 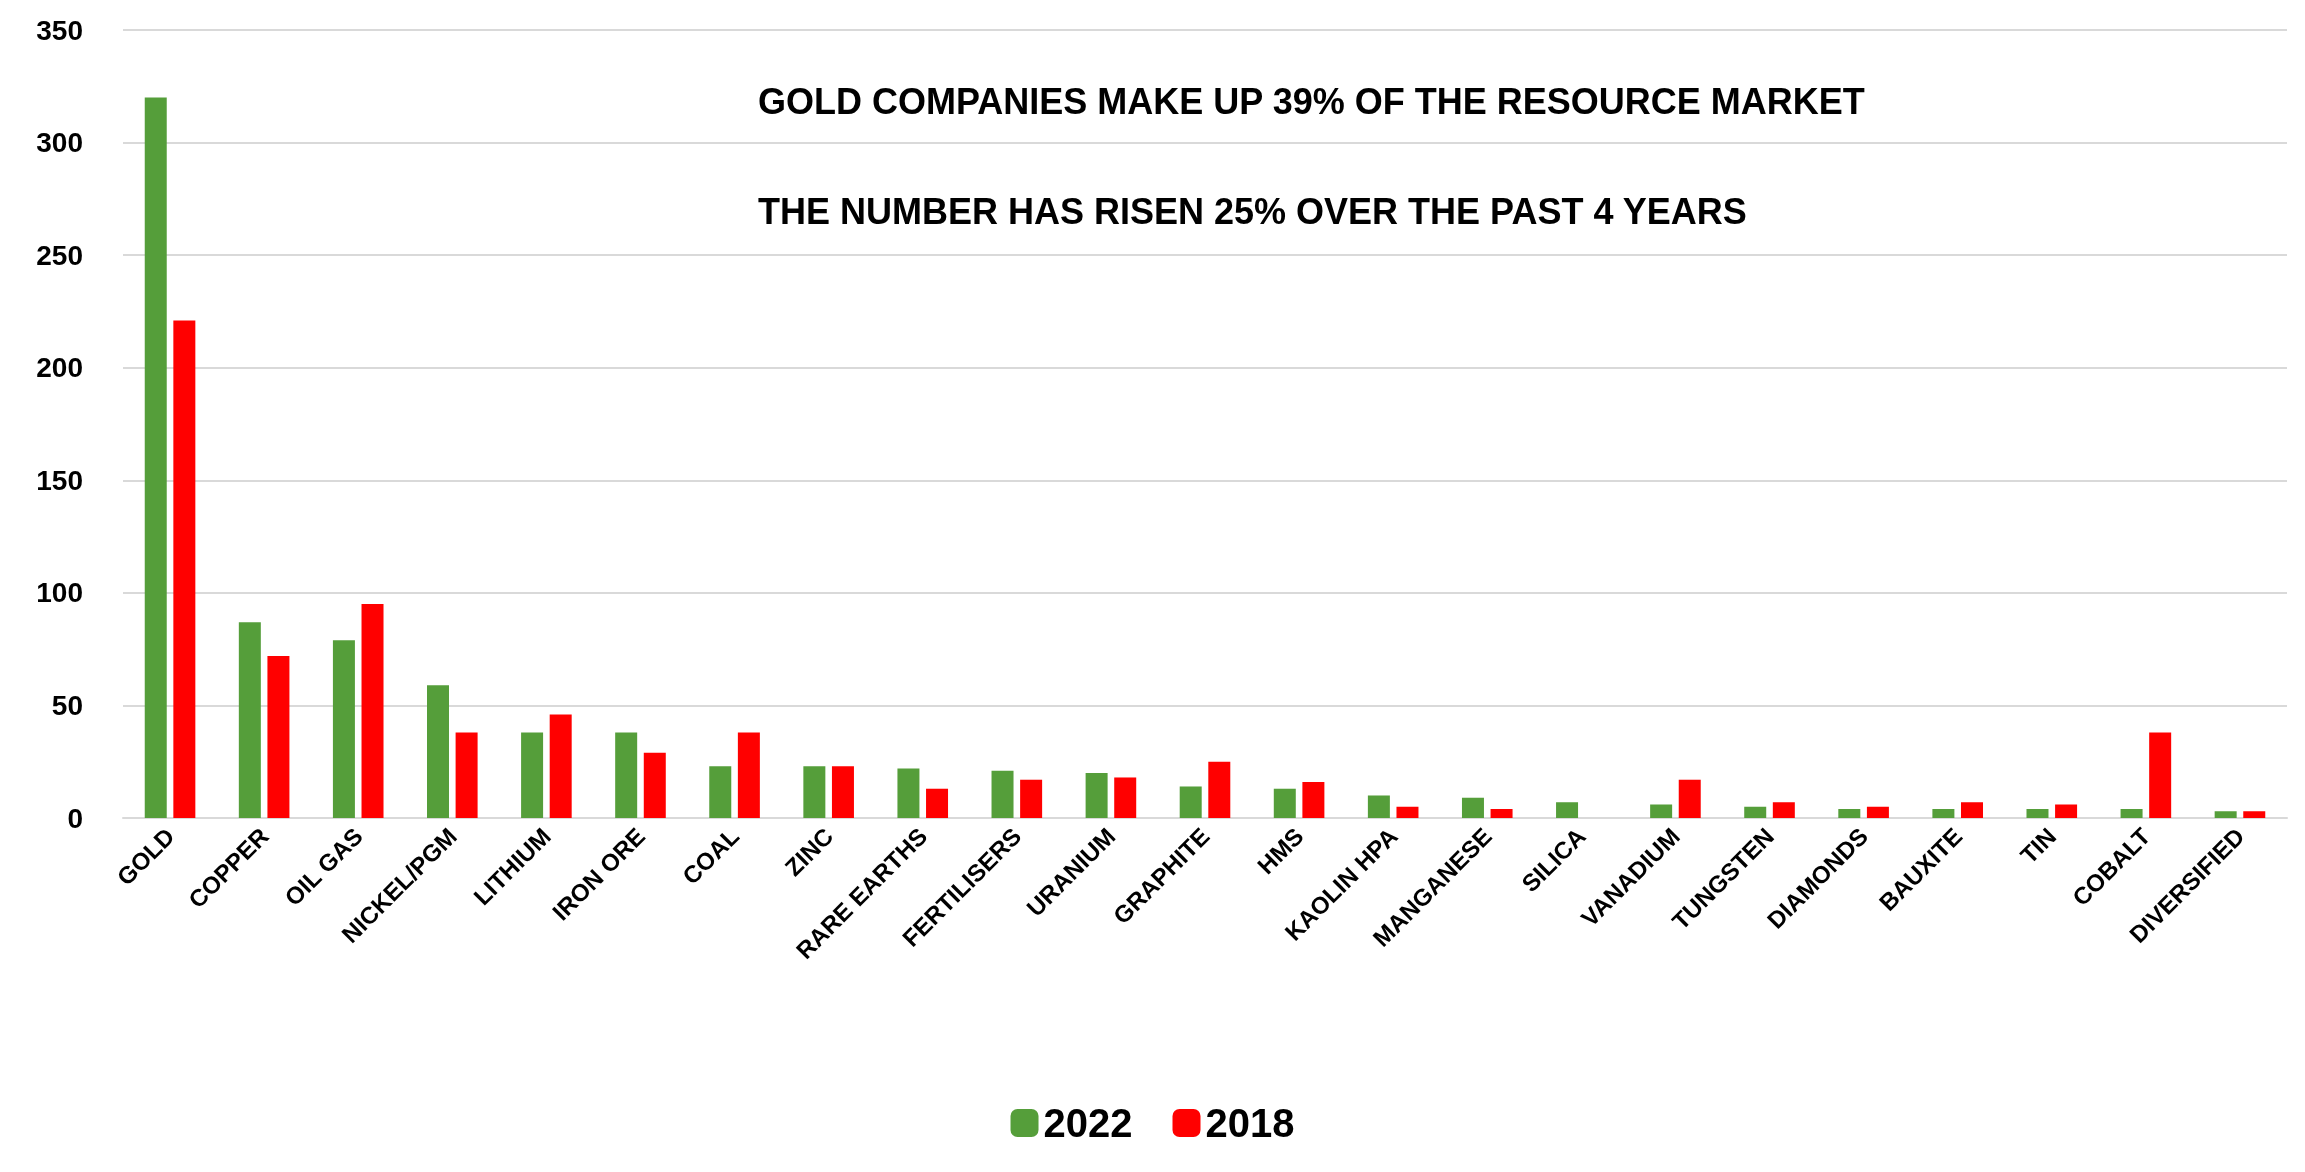 What do you see at coordinates (59, 143) in the screenshot?
I see `y-tick-label: 300` at bounding box center [59, 143].